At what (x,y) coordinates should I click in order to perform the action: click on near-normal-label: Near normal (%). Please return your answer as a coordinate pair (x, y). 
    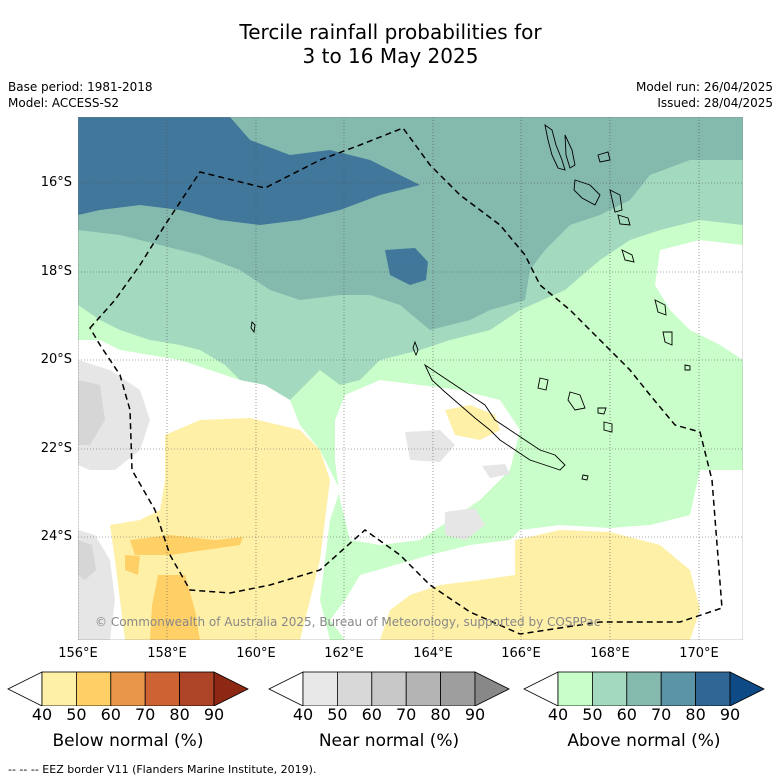
    Looking at the image, I should click on (389, 741).